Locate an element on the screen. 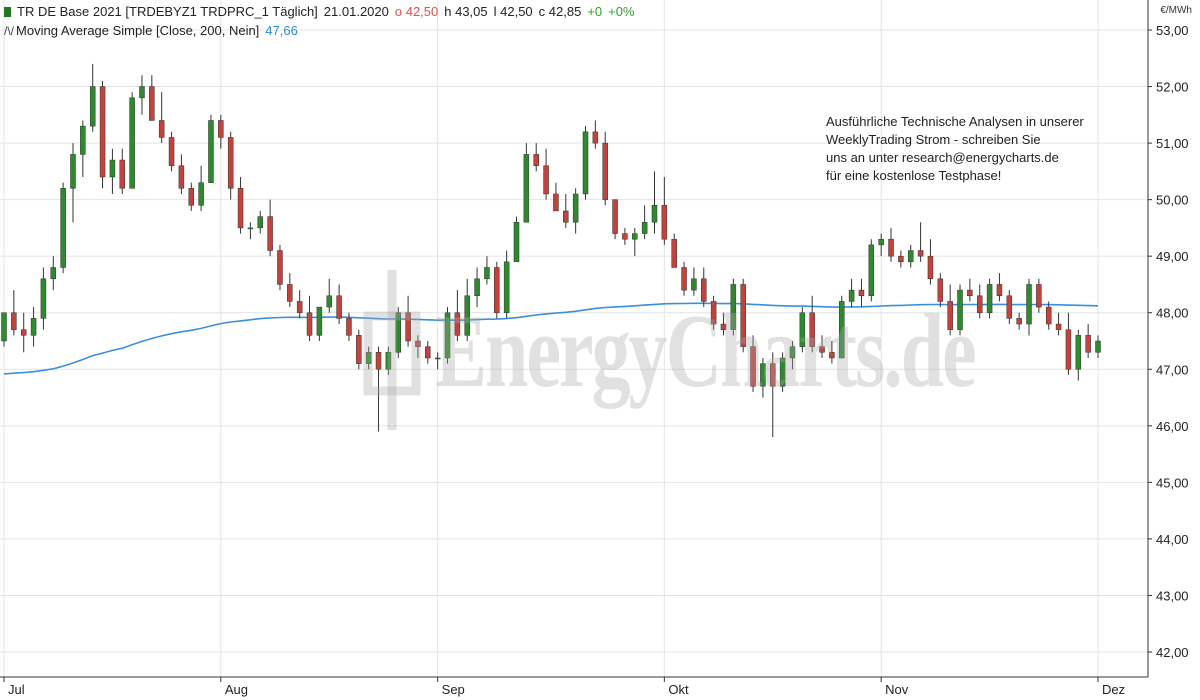 The width and height of the screenshot is (1200, 700). legend-change-pct: +0% is located at coordinates (621, 11).